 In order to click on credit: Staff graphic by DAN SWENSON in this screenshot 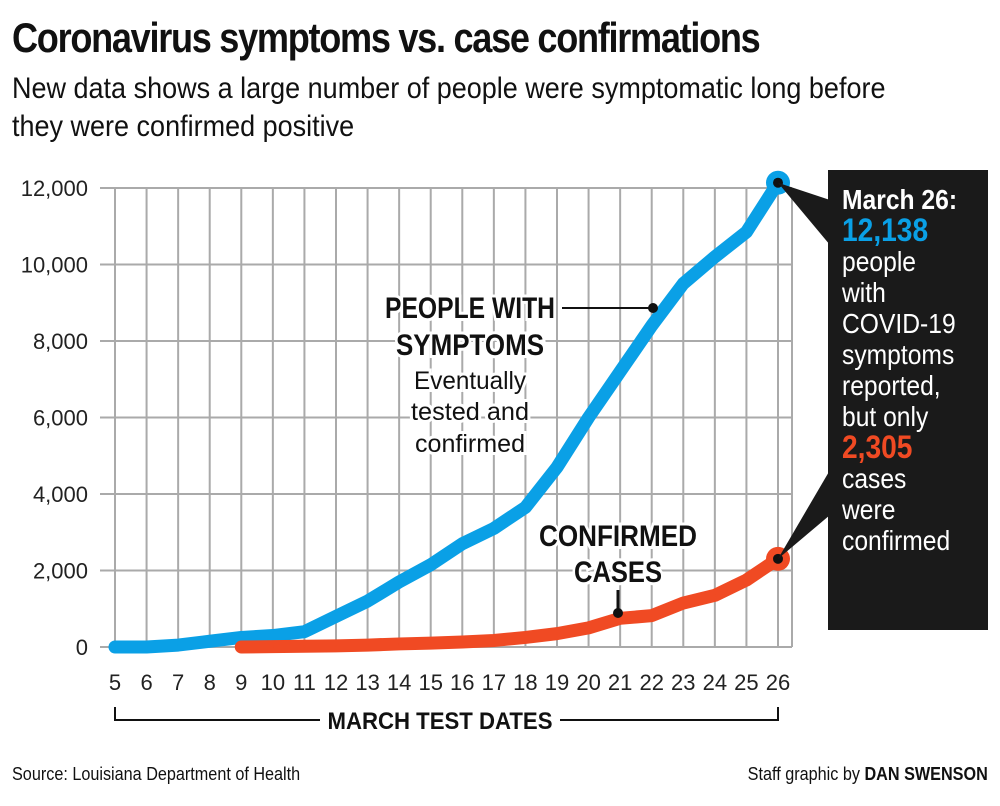, I will do `click(868, 774)`.